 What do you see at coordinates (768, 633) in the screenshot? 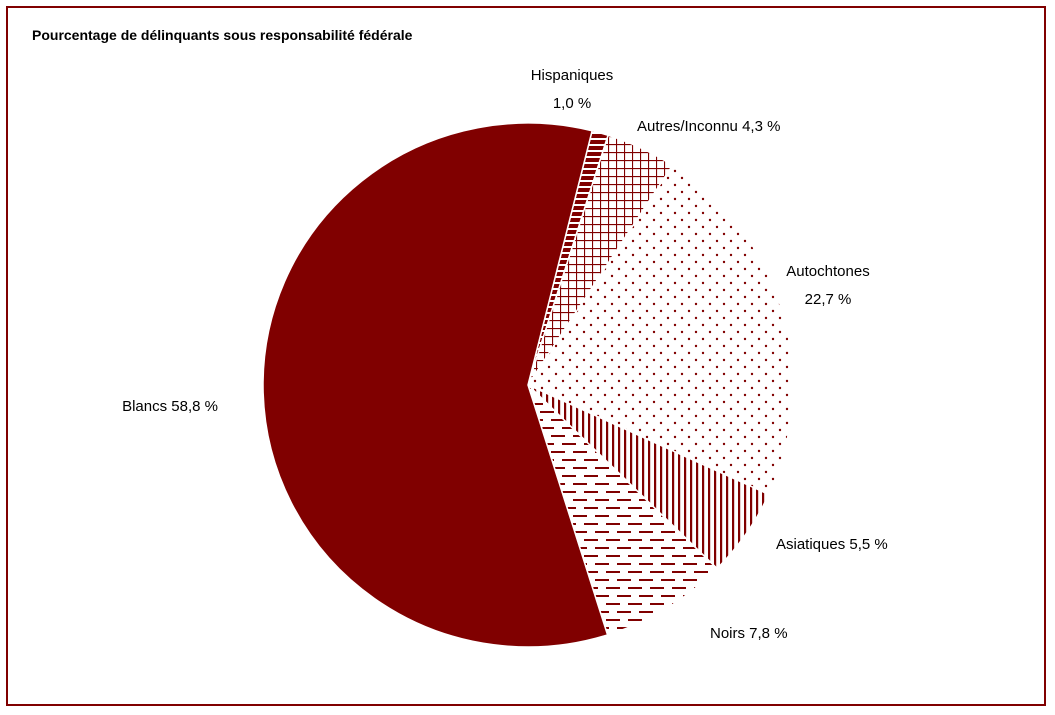
I see `slice-label-value: 7,8 %` at bounding box center [768, 633].